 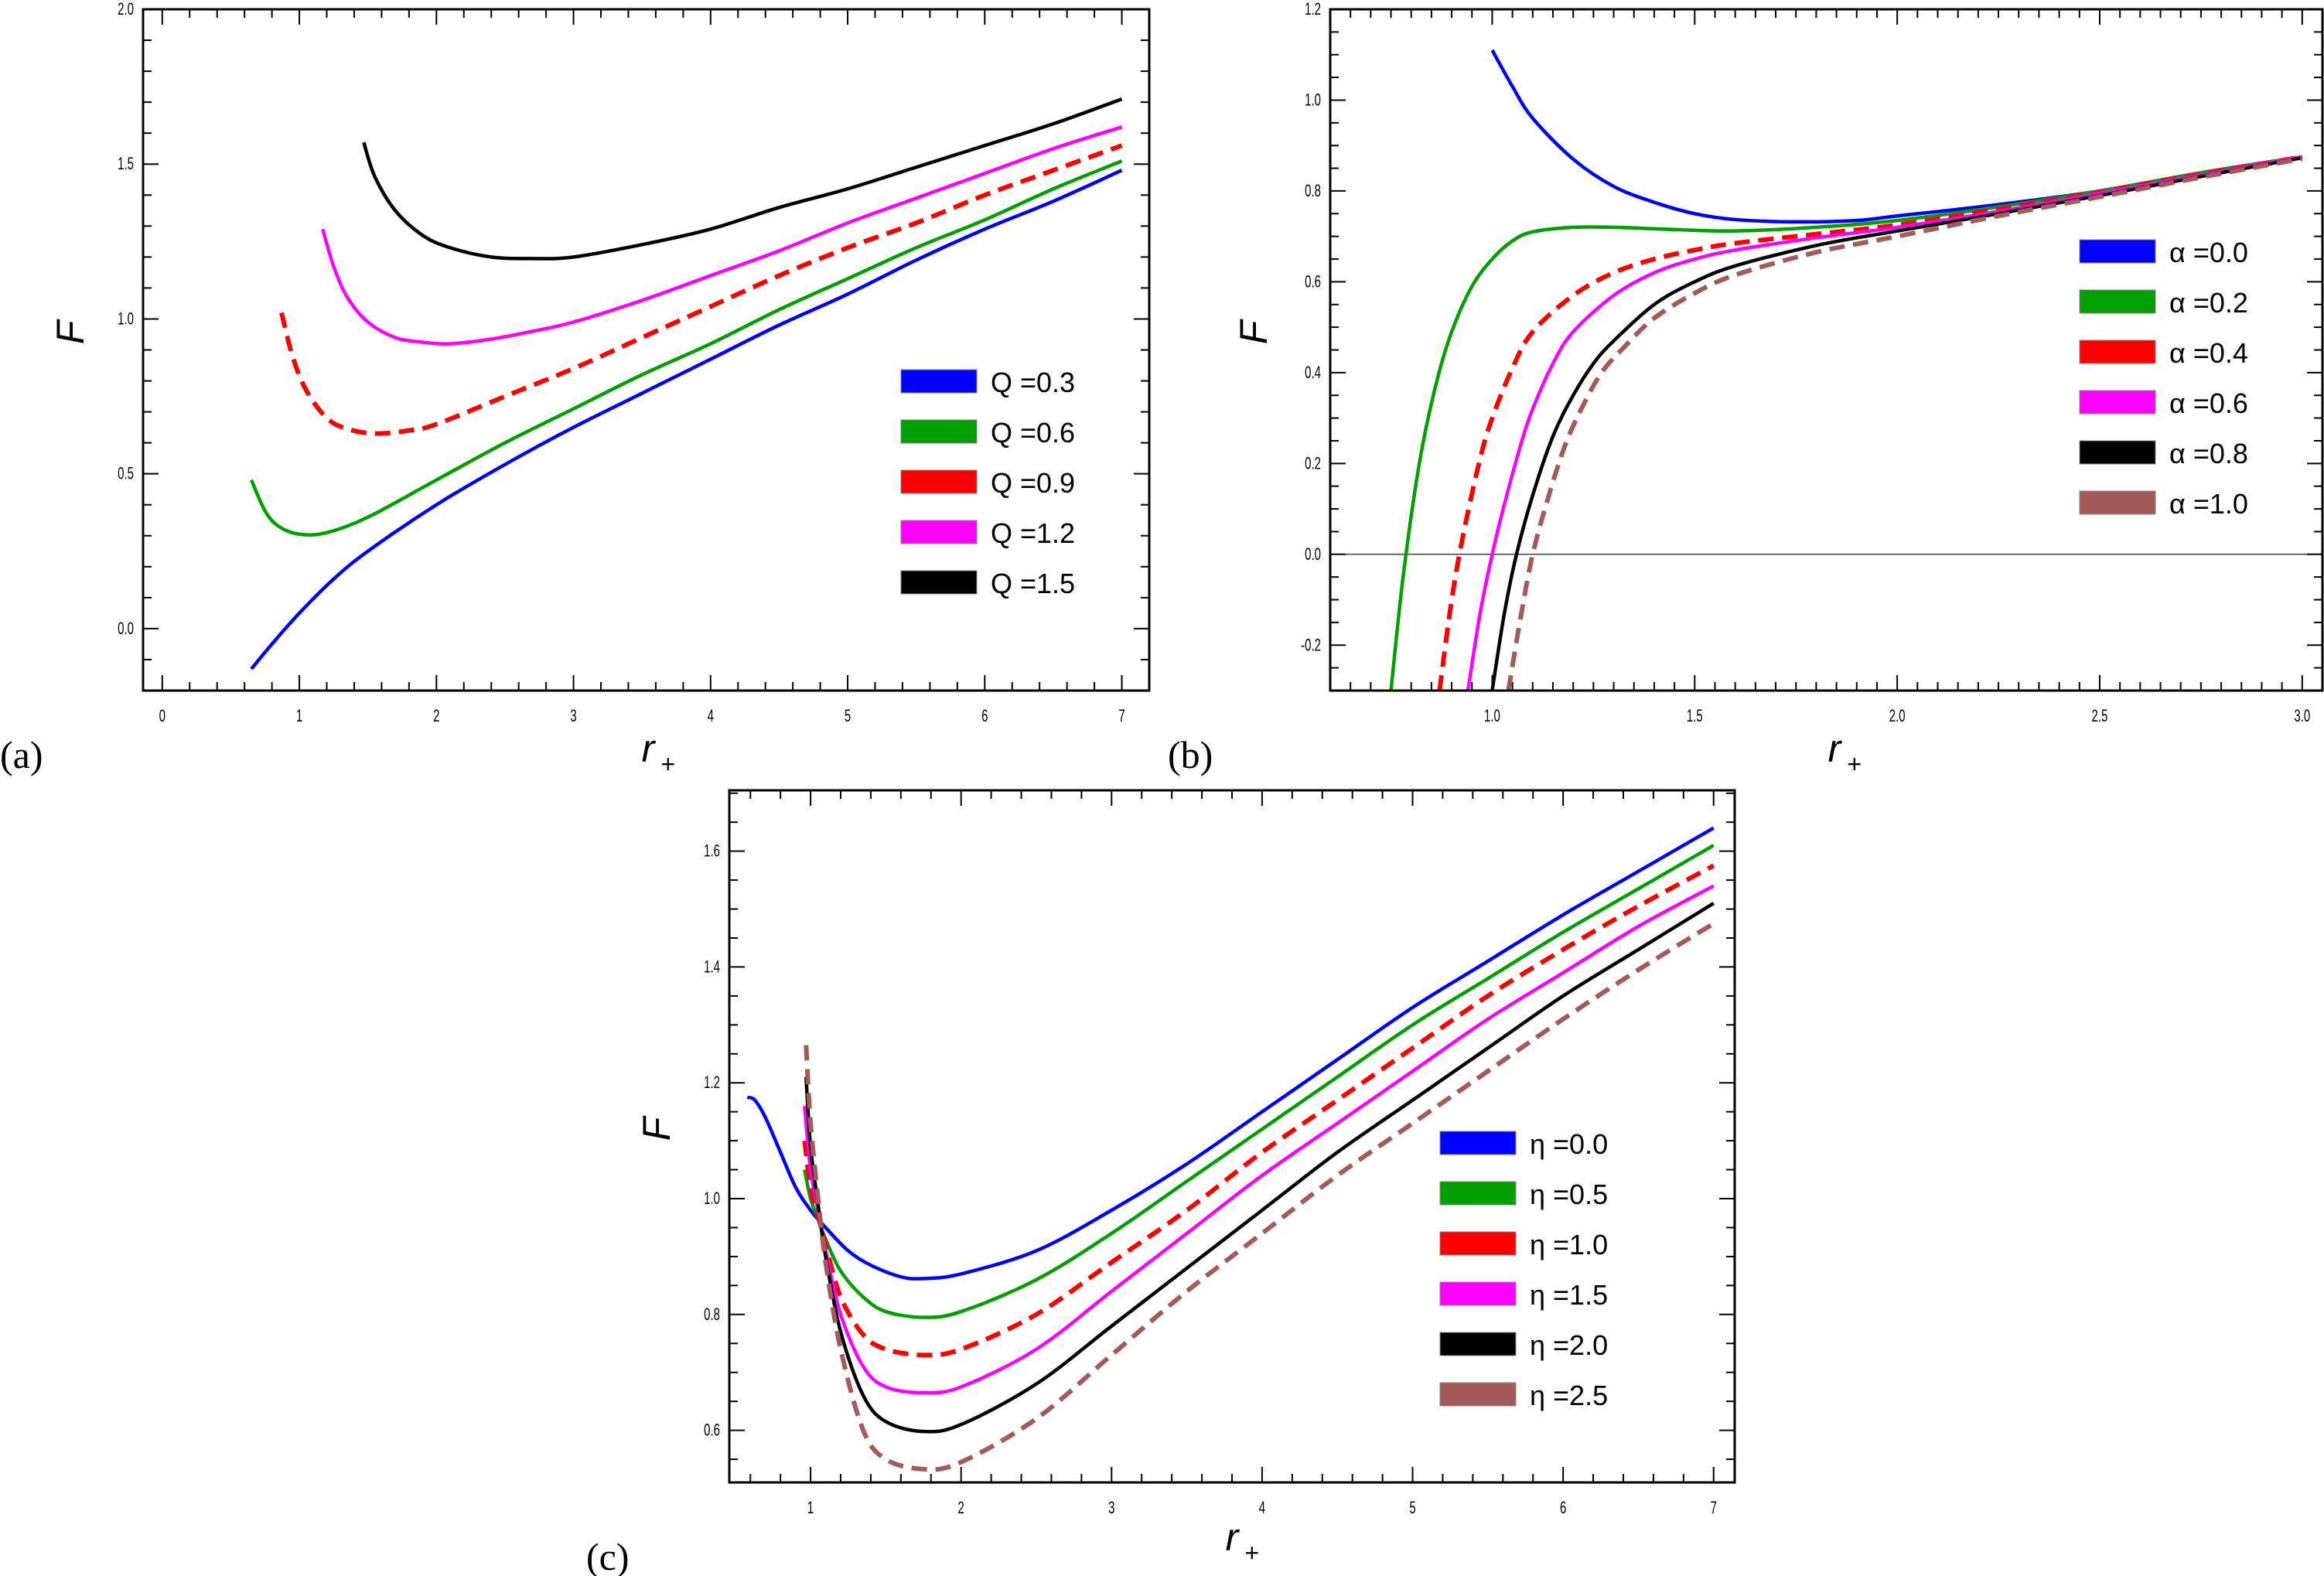 What do you see at coordinates (162, 715) in the screenshot?
I see `x-tick-label: 0` at bounding box center [162, 715].